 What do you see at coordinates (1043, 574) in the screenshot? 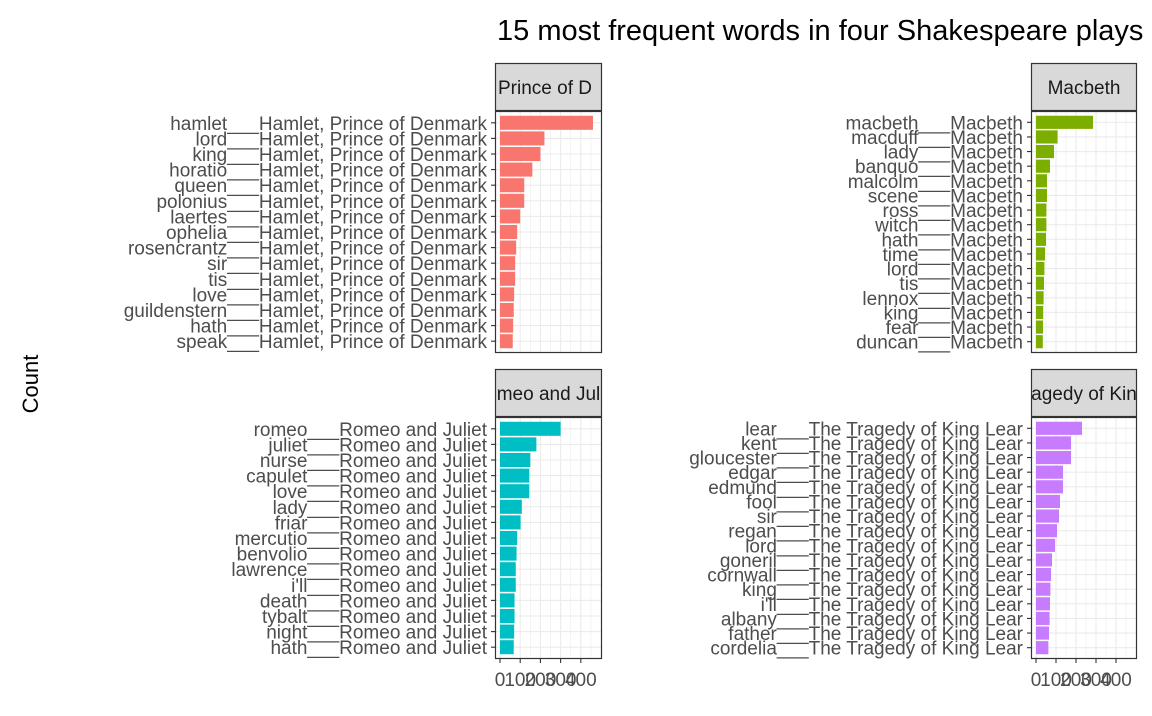
I see `bar-cornwall` at bounding box center [1043, 574].